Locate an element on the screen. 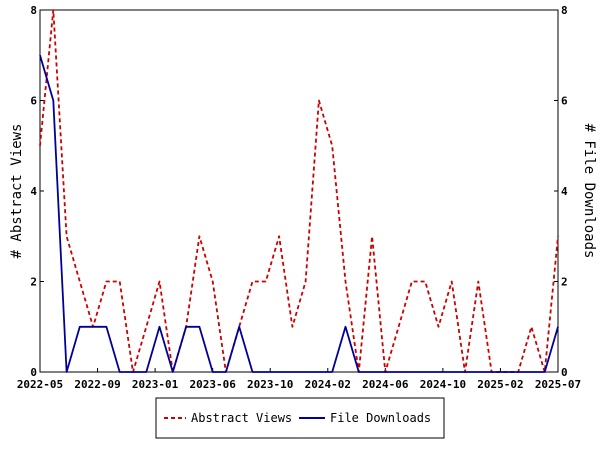  x-tick-label: 2024-02 is located at coordinates (328, 384).